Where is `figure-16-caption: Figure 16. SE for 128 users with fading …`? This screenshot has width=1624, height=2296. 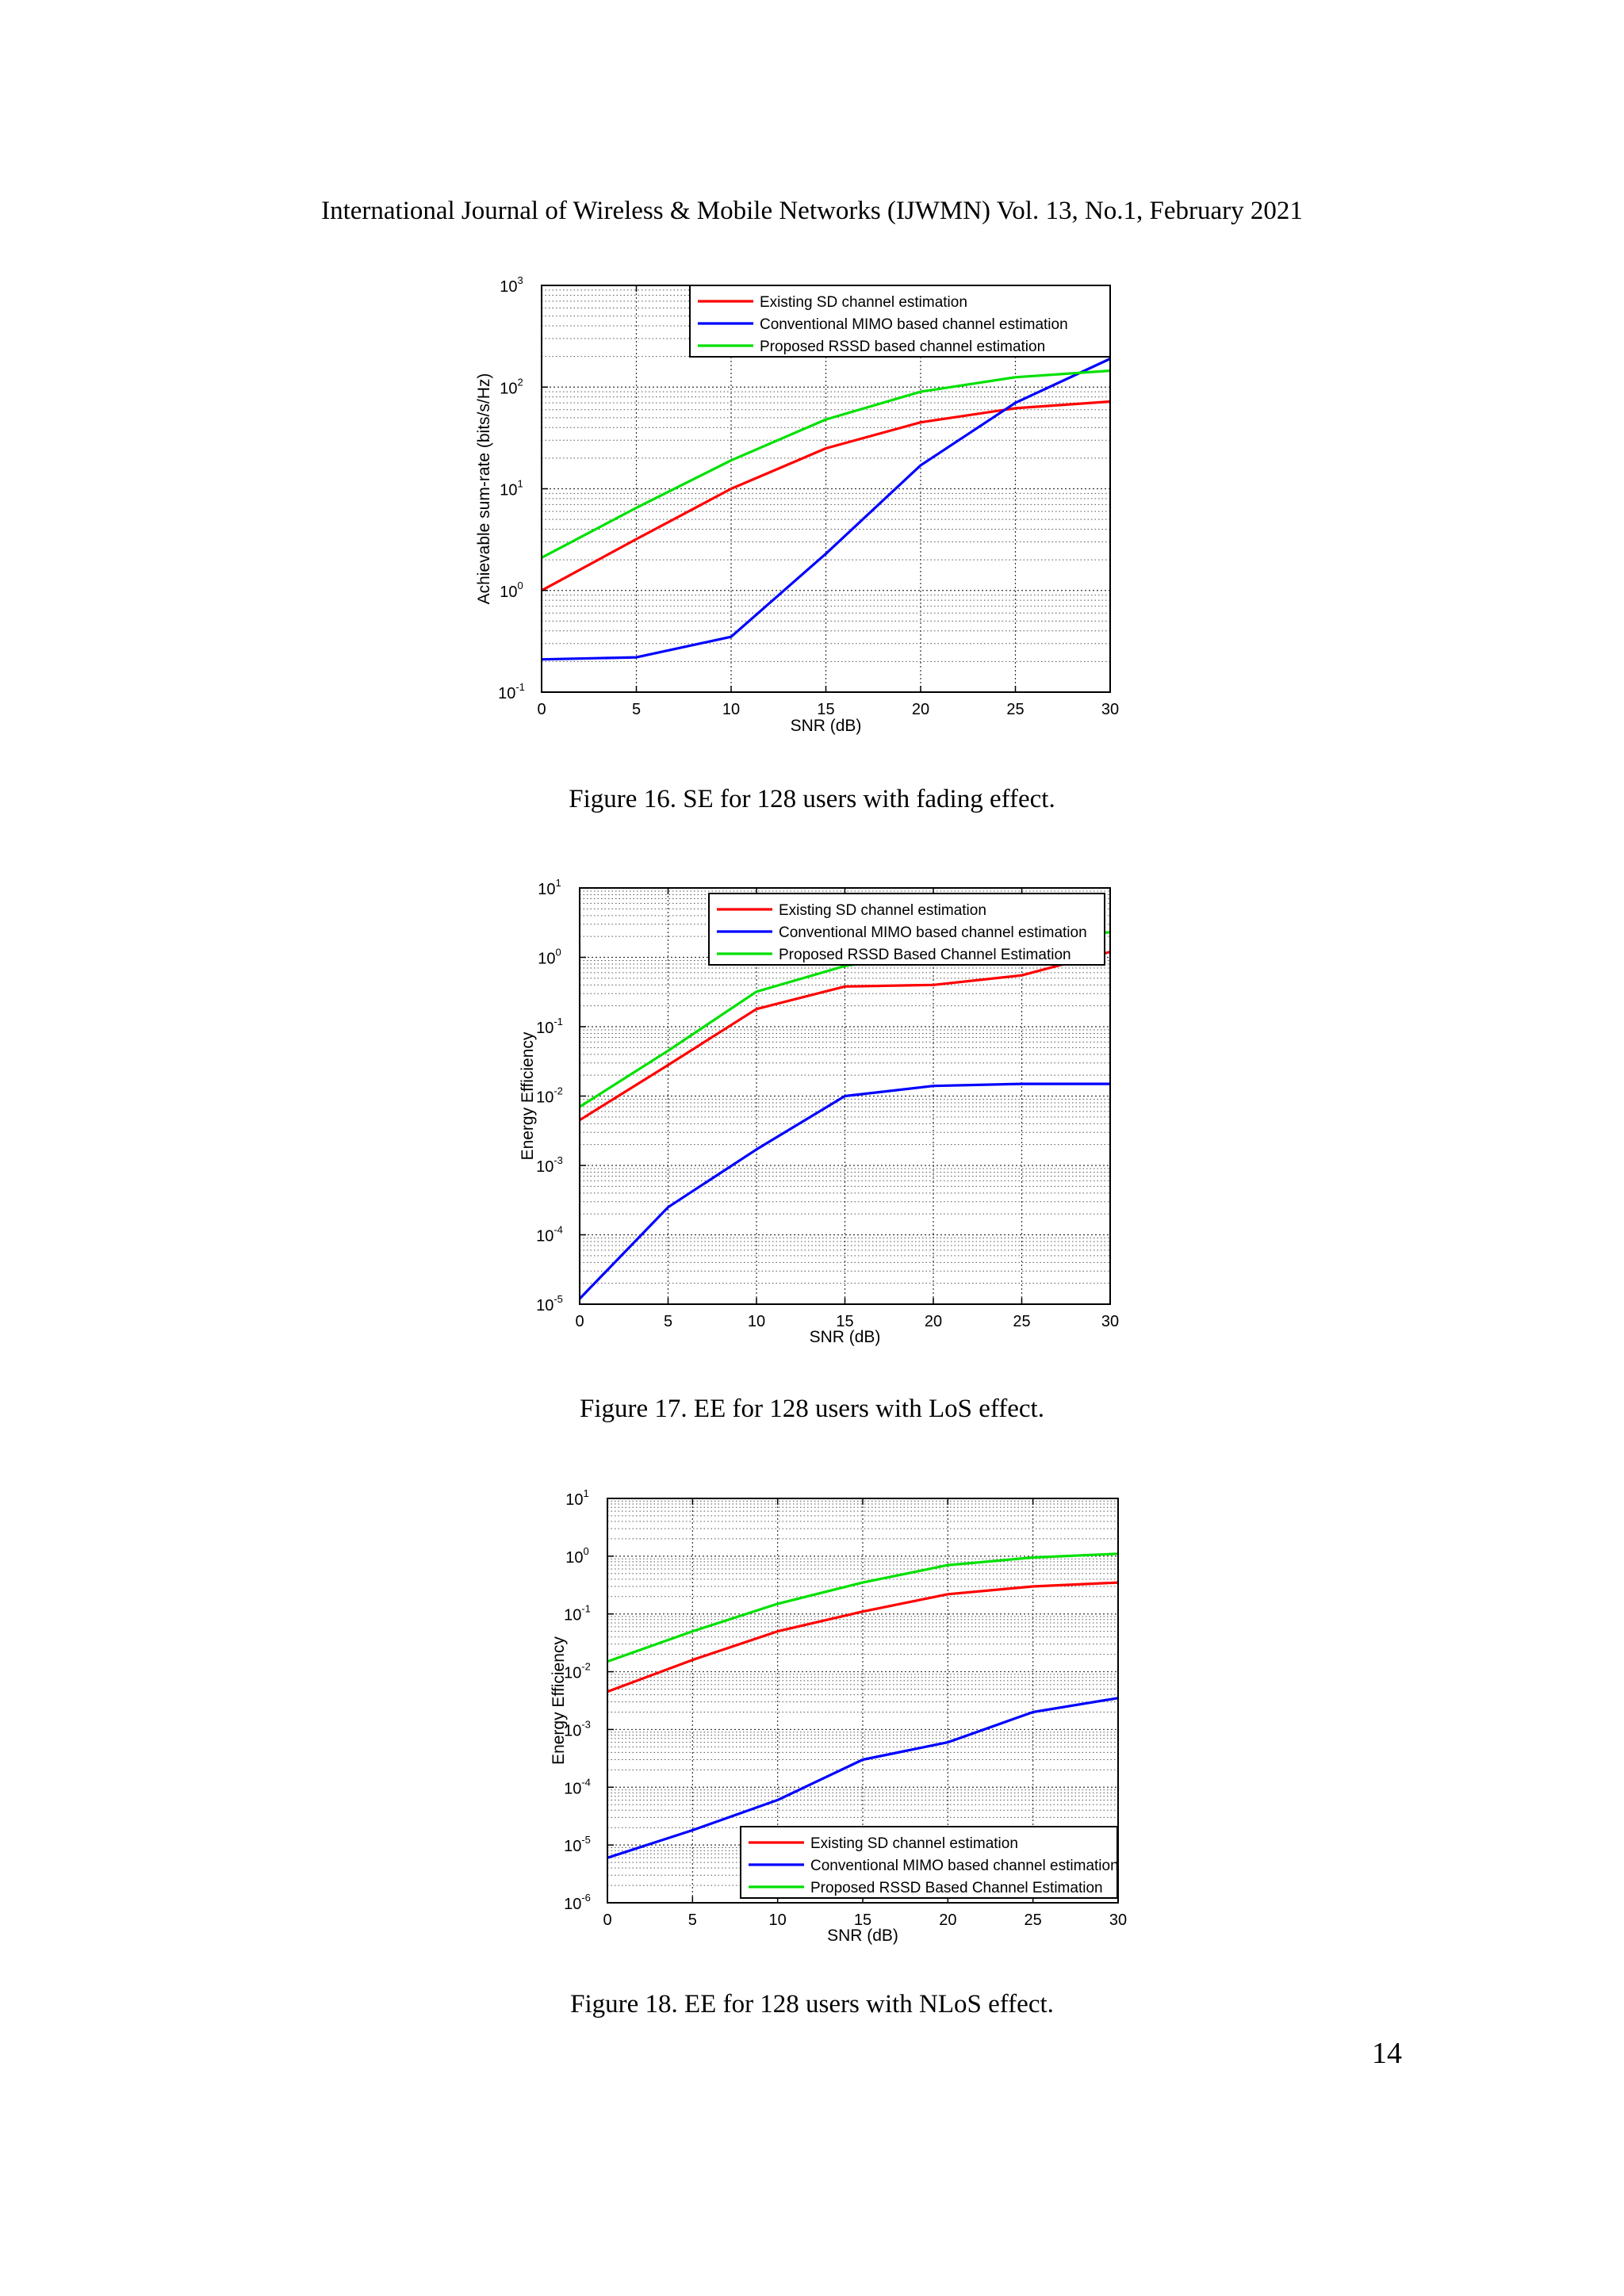
figure-16-caption: Figure 16. SE for 128 users with fading … is located at coordinates (812, 799).